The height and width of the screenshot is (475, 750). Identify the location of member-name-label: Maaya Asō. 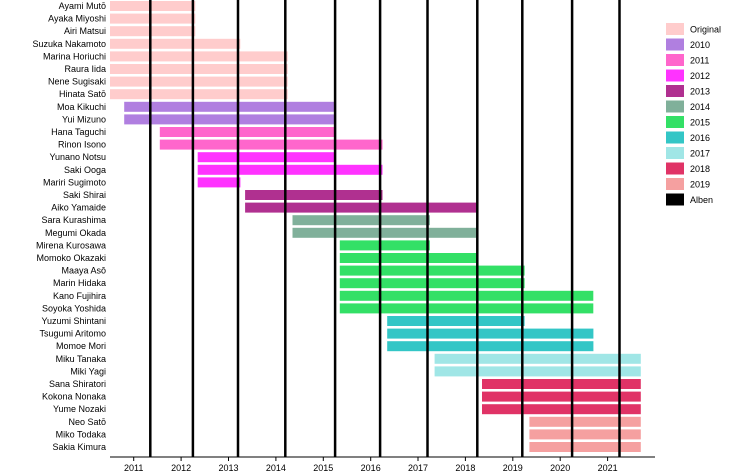
(83, 271).